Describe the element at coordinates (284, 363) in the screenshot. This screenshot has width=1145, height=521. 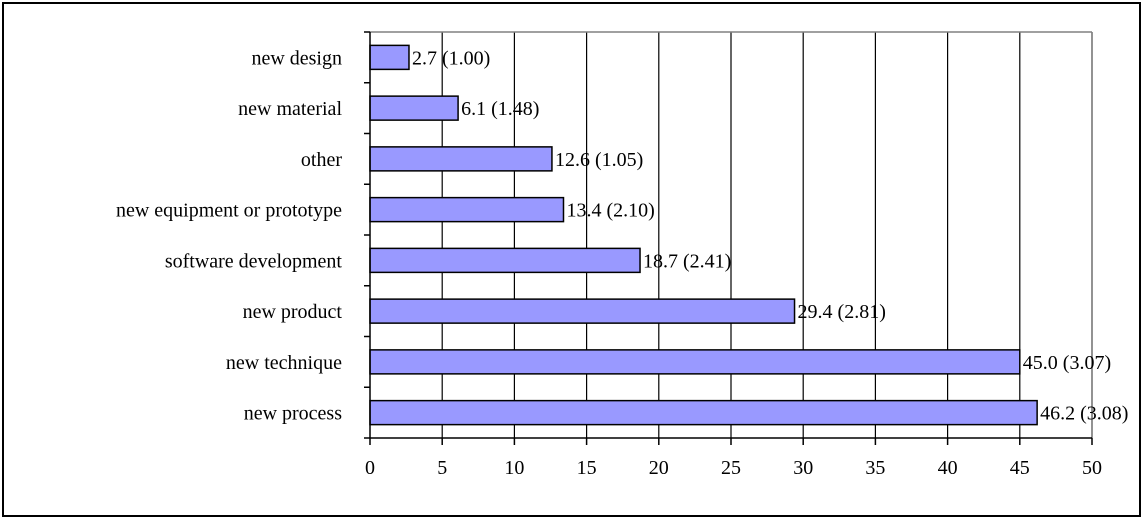
I see `category-label-new-technique: new technique` at that location.